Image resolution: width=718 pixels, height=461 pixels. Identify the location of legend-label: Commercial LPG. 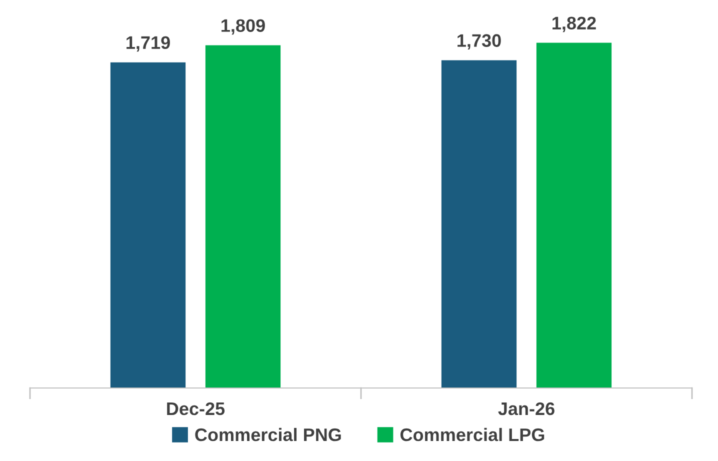
(472, 435).